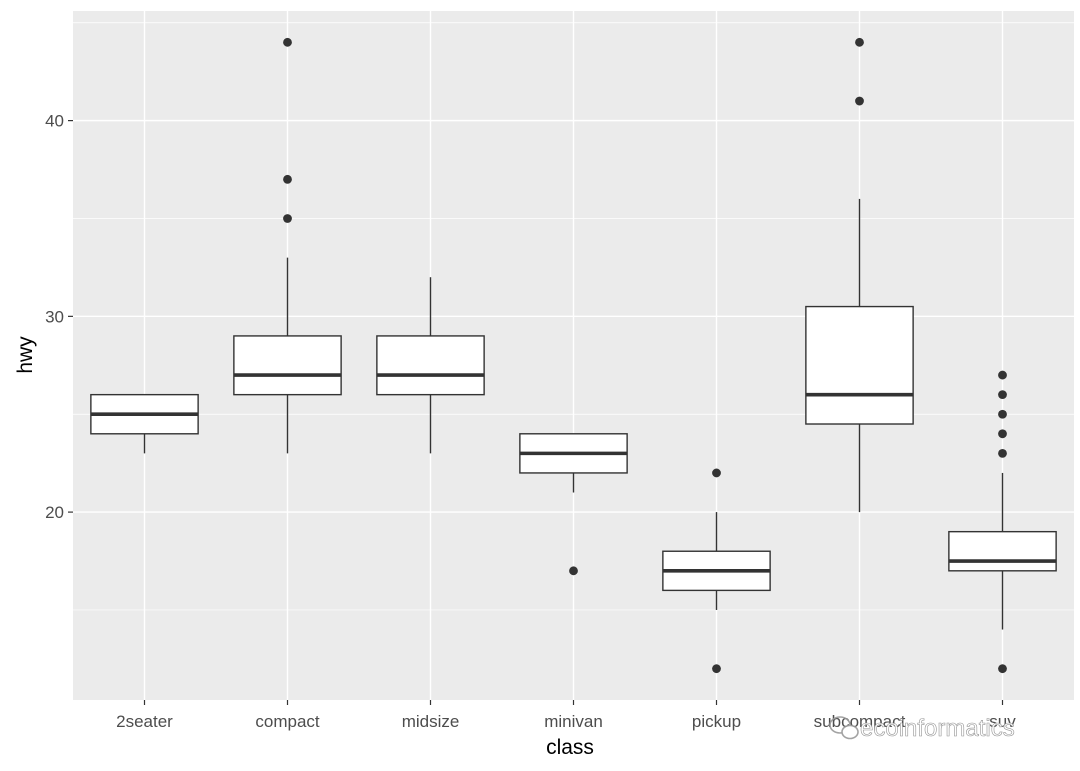 The width and height of the screenshot is (1080, 771). Describe the element at coordinates (716, 721) in the screenshot. I see `x-tick-label: pickup` at that location.